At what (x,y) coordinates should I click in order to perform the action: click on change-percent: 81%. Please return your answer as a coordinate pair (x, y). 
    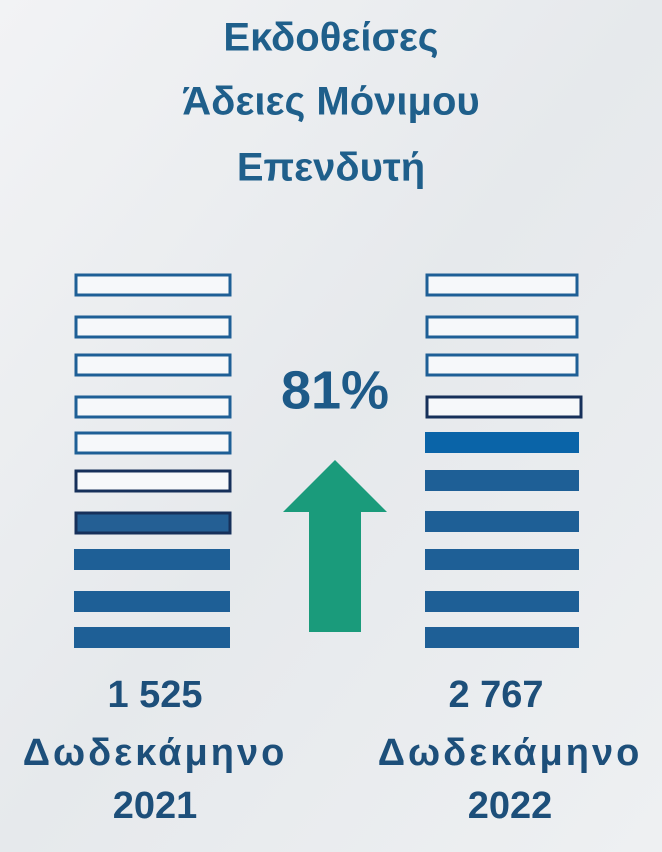
    Looking at the image, I should click on (335, 390).